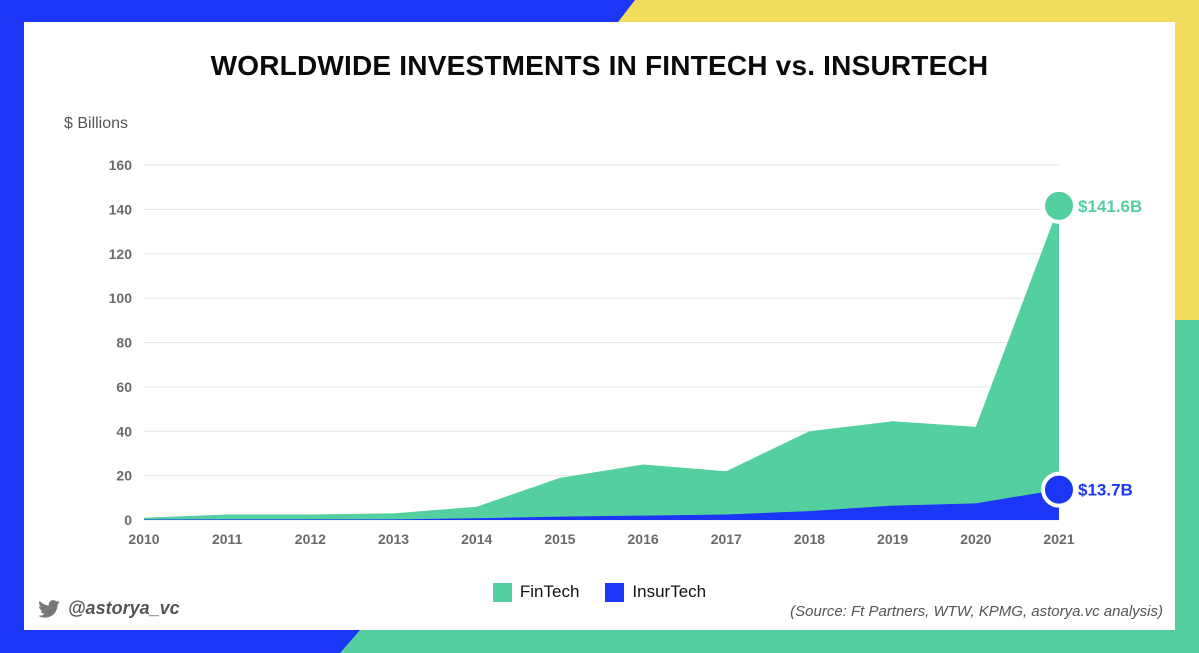 The width and height of the screenshot is (1199, 653). Describe the element at coordinates (1059, 489) in the screenshot. I see `end-marker-insurtech` at that location.